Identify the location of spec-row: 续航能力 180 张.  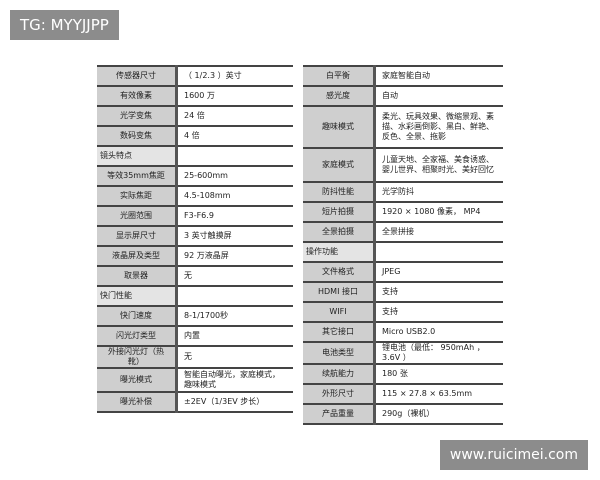
(403, 374).